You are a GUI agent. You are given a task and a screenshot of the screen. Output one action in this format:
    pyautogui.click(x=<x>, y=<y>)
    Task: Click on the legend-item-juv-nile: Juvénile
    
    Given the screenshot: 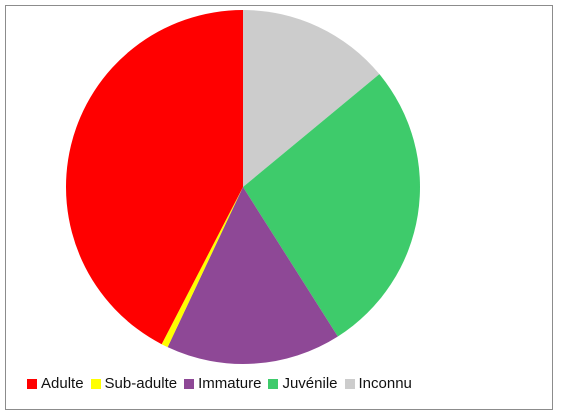 What is the action you would take?
    pyautogui.click(x=303, y=383)
    